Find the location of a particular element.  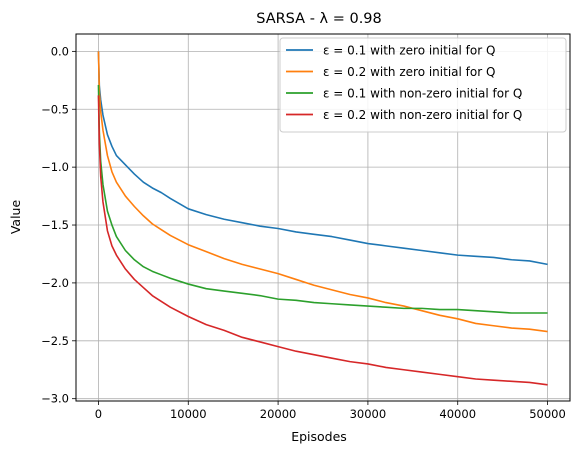

legend-label: ε = 0.1 with non-zero initial for Q is located at coordinates (422, 94).